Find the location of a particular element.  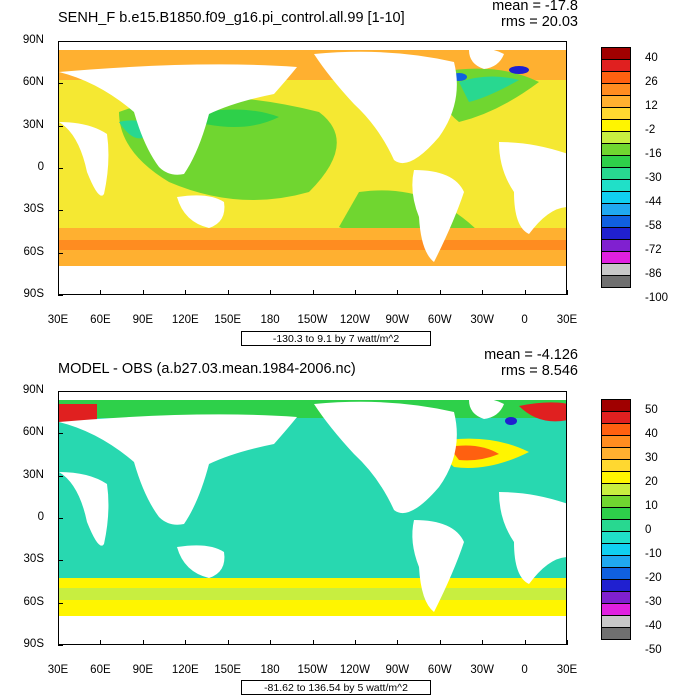

colorbar-label: -30 is located at coordinates (653, 602).